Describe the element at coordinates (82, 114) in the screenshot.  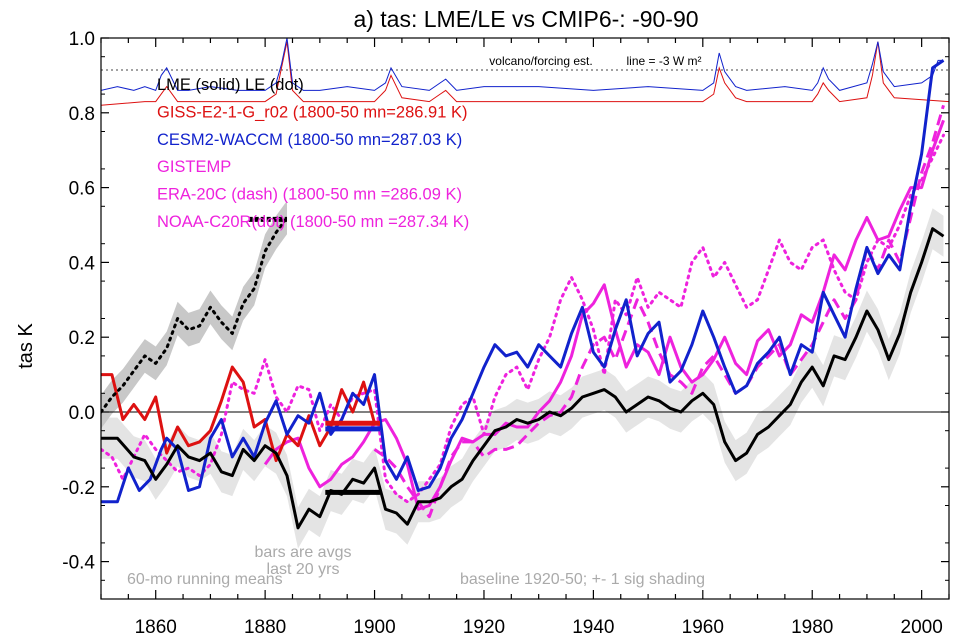
I see `y-tick-label: 0.8` at that location.